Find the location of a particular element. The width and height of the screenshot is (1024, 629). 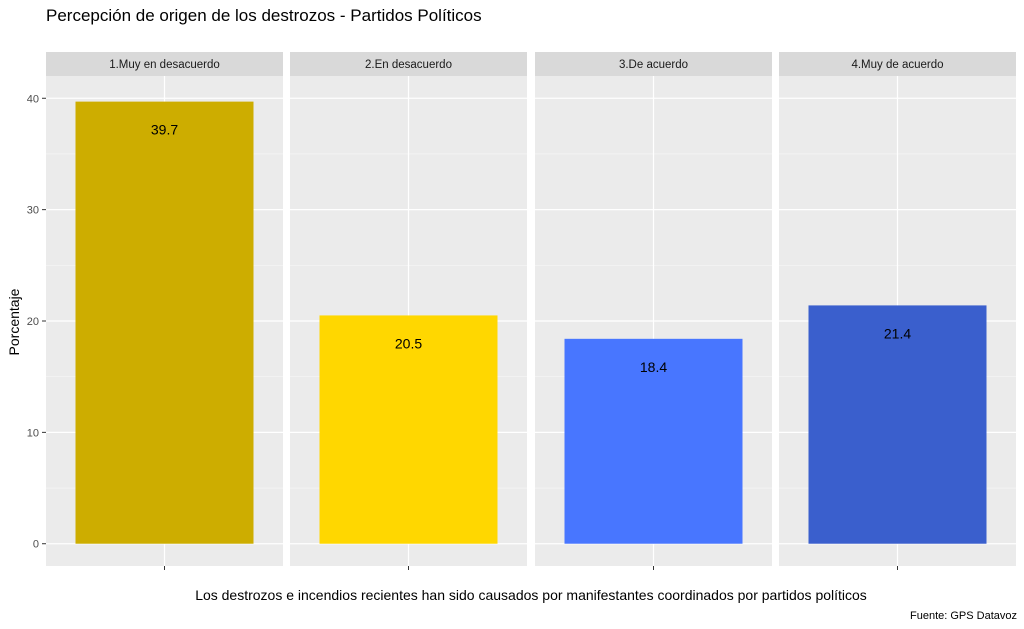

y-axis: 0 10 20 30 40 is located at coordinates (36, 322).